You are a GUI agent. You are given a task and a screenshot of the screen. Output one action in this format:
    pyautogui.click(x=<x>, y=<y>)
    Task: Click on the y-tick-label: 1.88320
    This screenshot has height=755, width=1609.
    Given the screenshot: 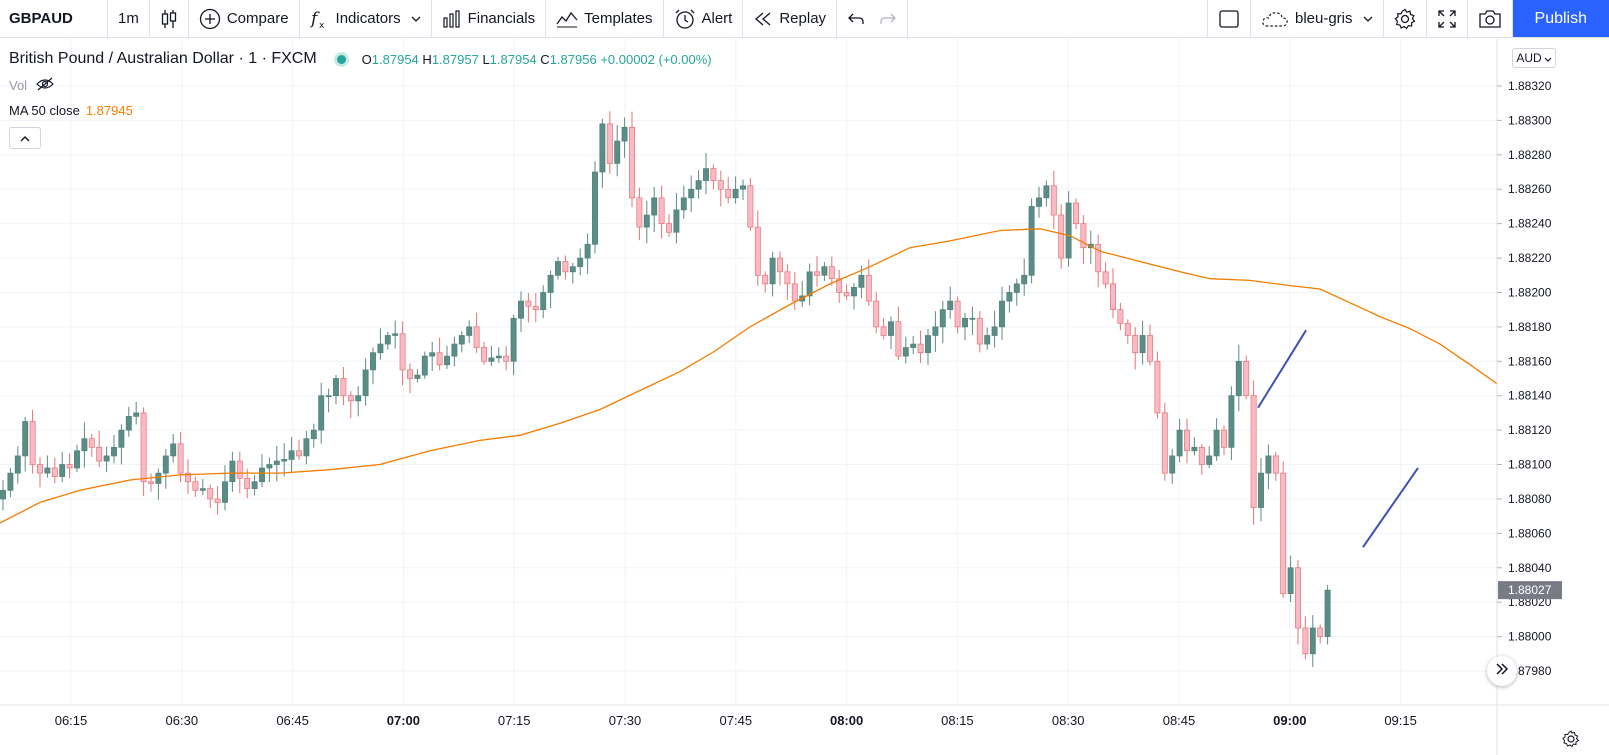 What is the action you would take?
    pyautogui.click(x=1530, y=86)
    